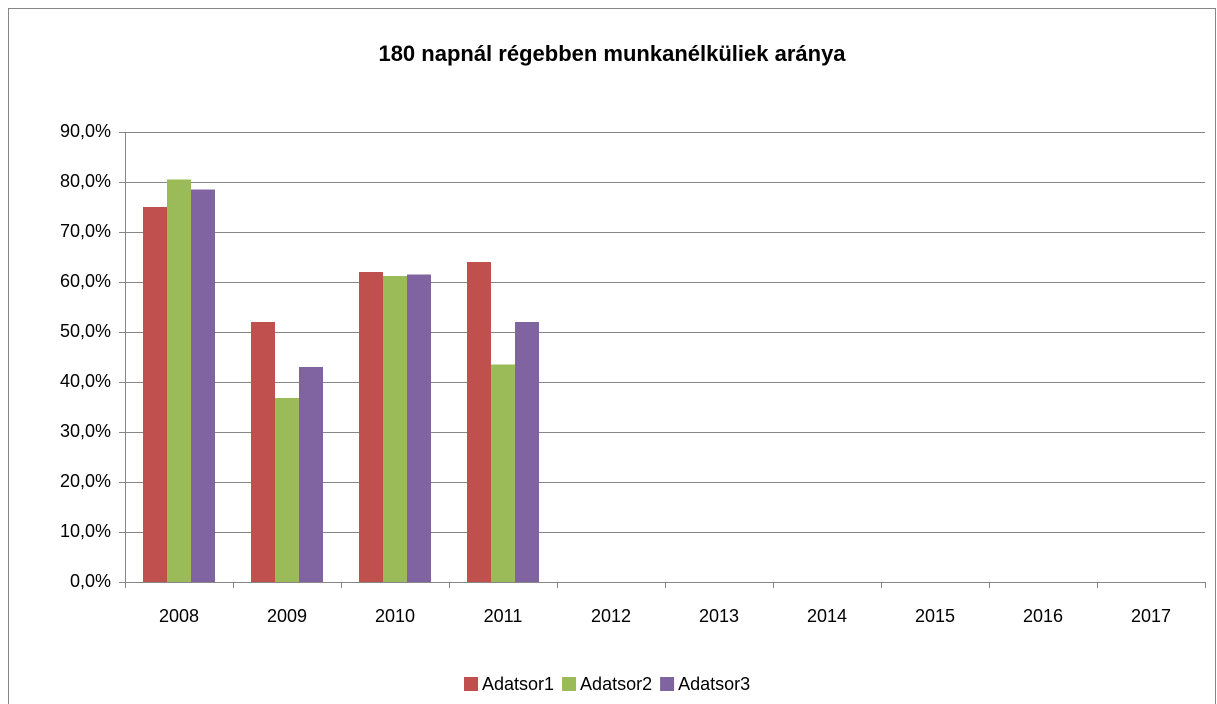 This screenshot has height=704, width=1217. What do you see at coordinates (1043, 616) in the screenshot?
I see `x-tick-label: 2016` at bounding box center [1043, 616].